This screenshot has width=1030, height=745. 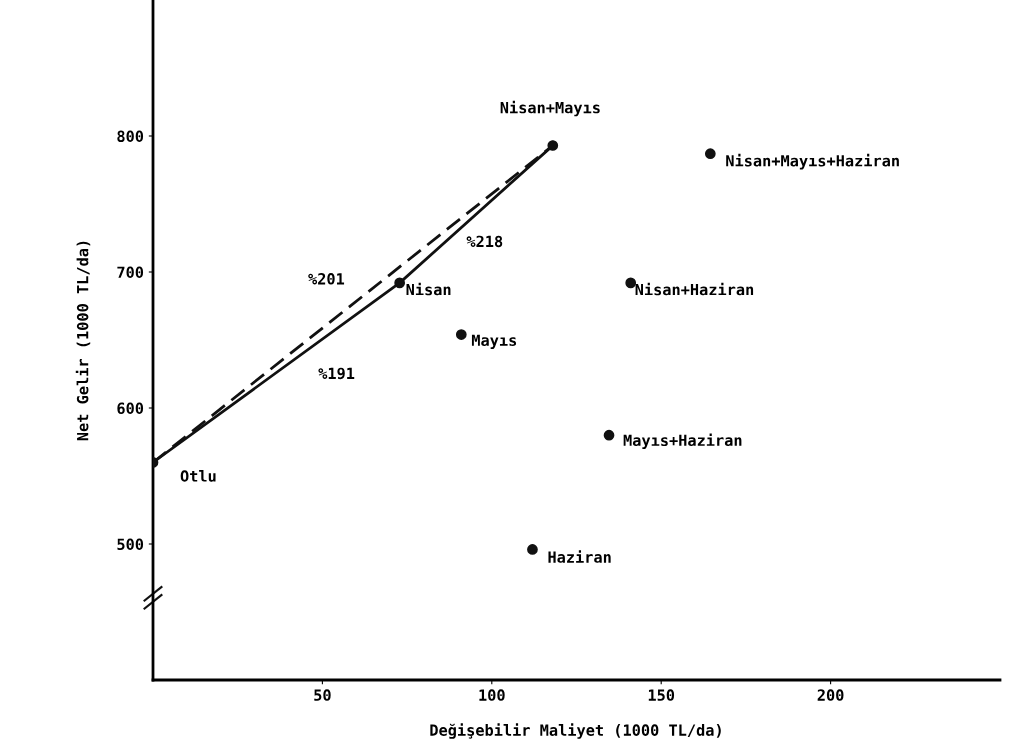 I want to click on y-tick-label: 700, so click(x=130, y=272).